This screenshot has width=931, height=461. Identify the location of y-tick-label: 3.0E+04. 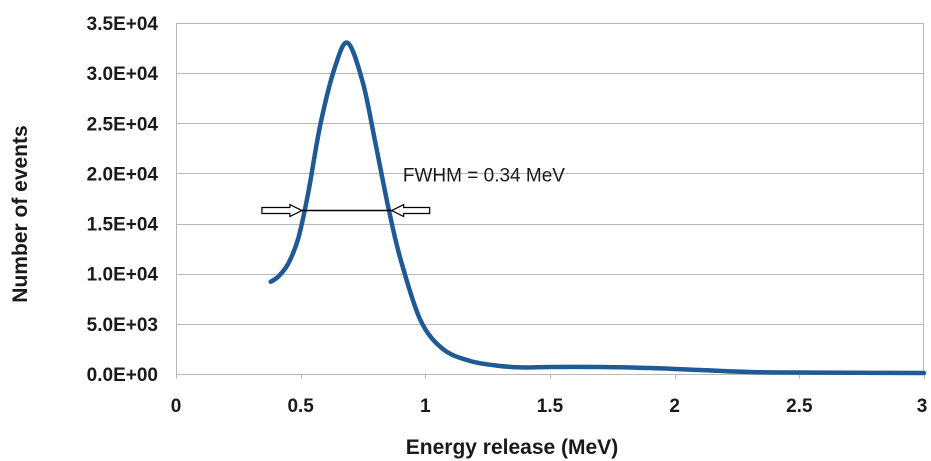
(123, 74).